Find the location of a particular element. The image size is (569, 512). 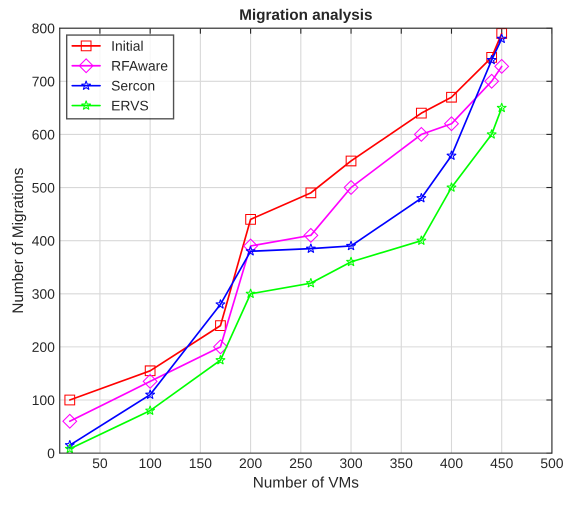

y-tick-label: 400 is located at coordinates (43, 241).